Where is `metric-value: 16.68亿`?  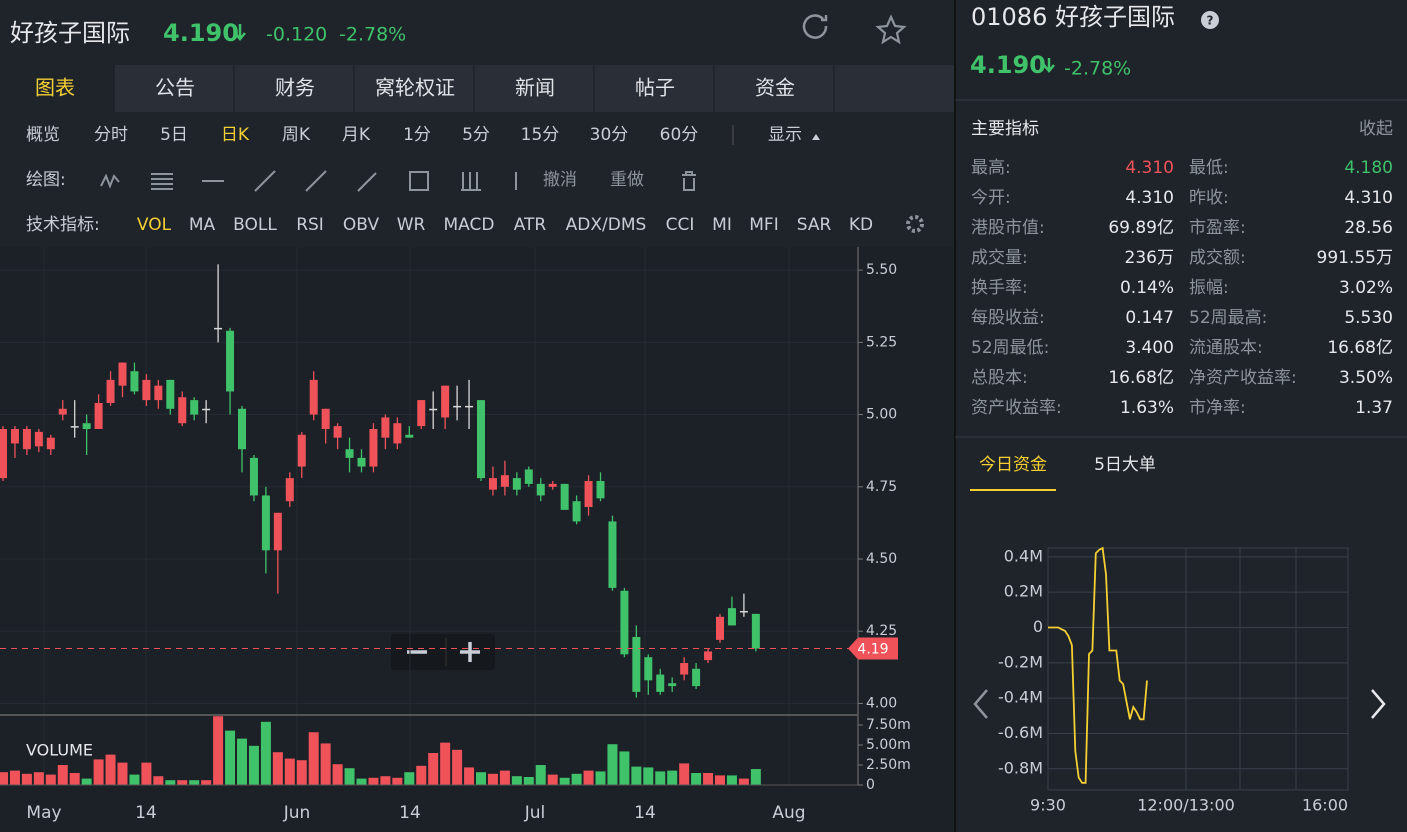 metric-value: 16.68亿 is located at coordinates (1360, 348).